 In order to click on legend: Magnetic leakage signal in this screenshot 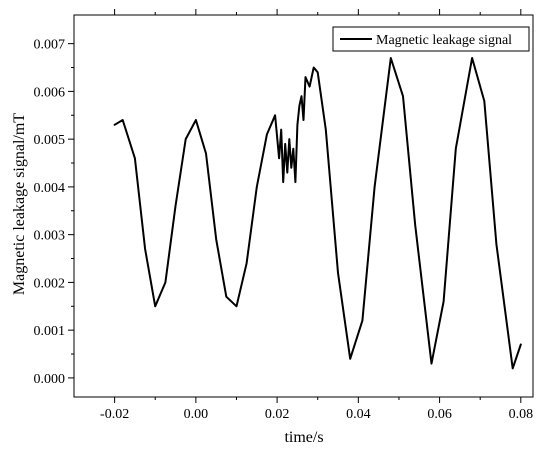, I will do `click(431, 39)`.